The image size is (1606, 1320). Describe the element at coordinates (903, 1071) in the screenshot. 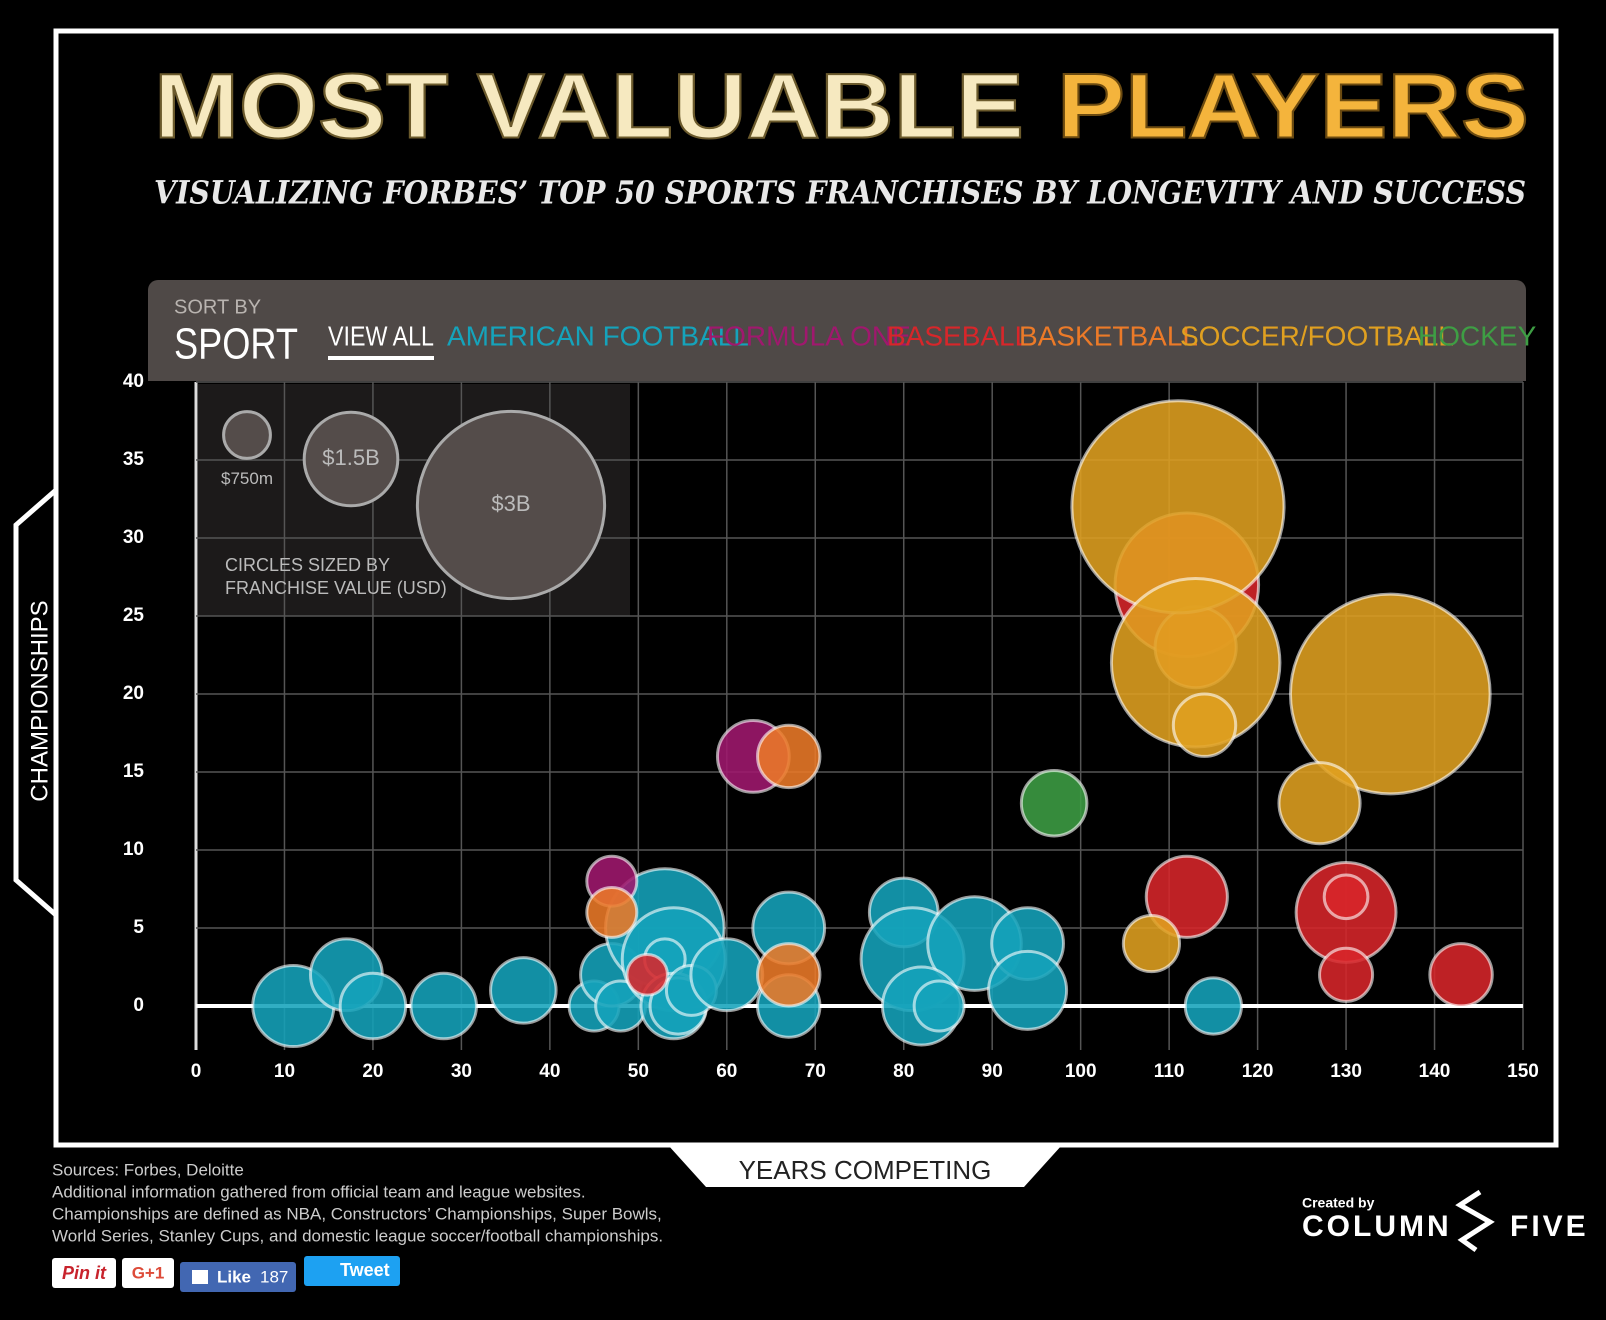

I see `x-tick-label: 80` at that location.